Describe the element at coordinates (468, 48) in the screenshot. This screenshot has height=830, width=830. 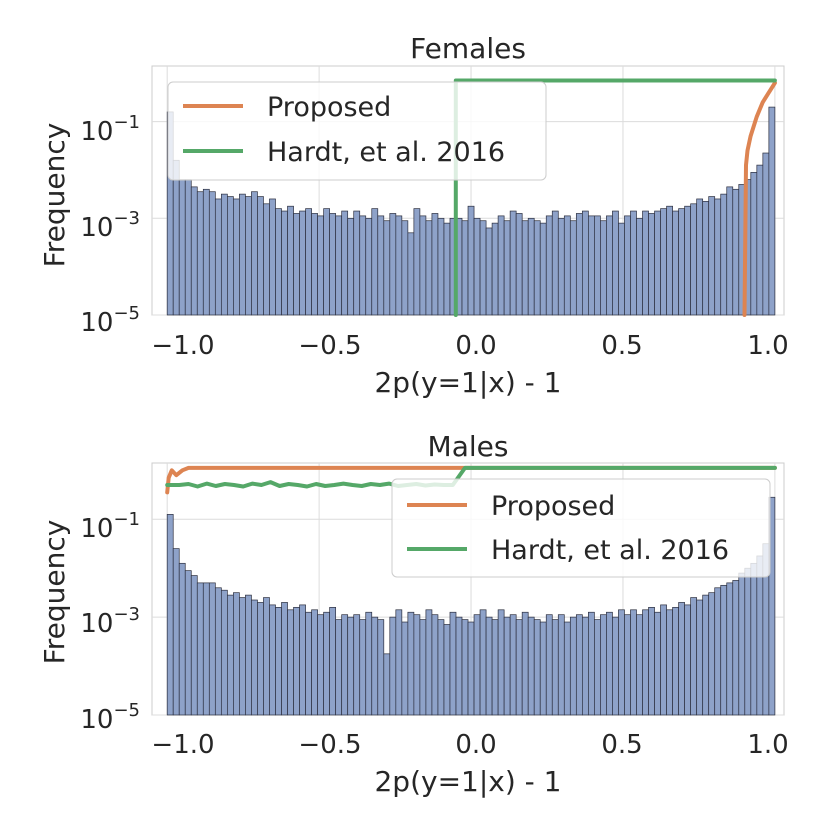
I see `chart-title-females: Females` at that location.